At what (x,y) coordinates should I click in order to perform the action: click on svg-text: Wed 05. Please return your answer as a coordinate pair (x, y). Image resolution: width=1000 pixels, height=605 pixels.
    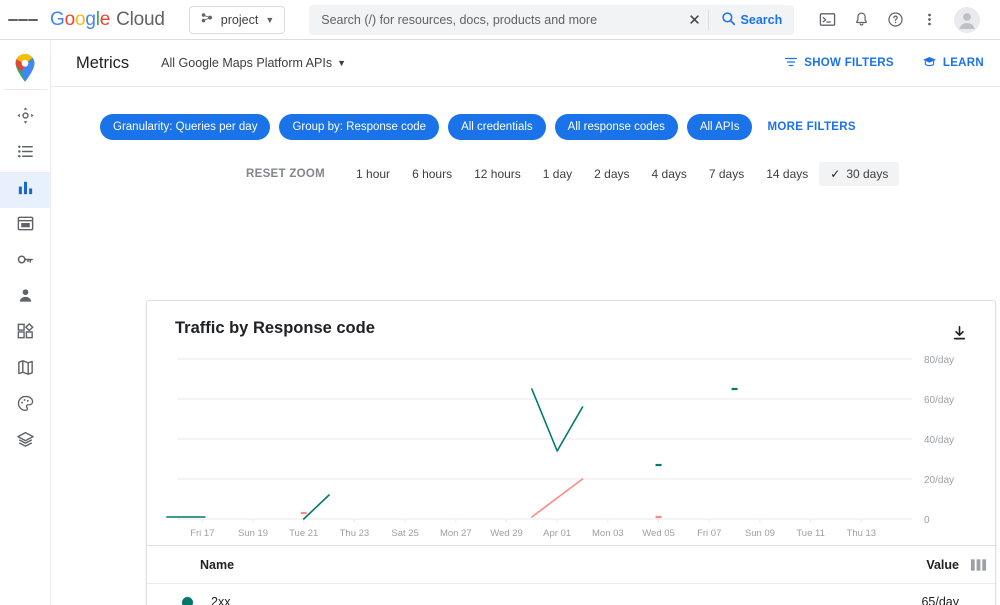
    Looking at the image, I should click on (658, 533).